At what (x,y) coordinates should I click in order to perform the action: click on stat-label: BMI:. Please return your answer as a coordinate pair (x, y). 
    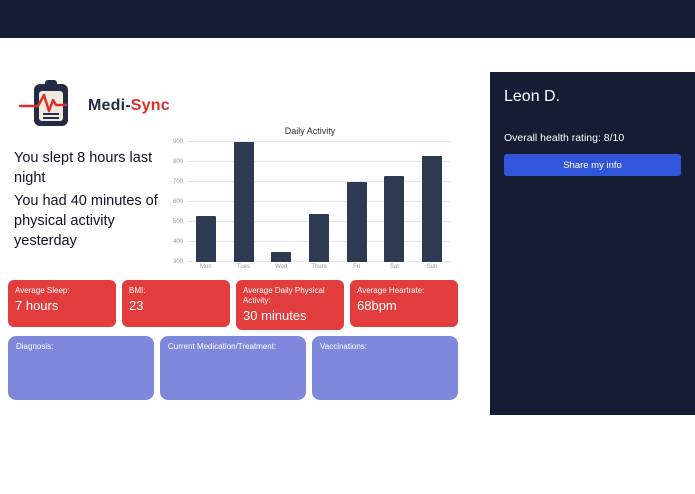
    Looking at the image, I should click on (137, 290).